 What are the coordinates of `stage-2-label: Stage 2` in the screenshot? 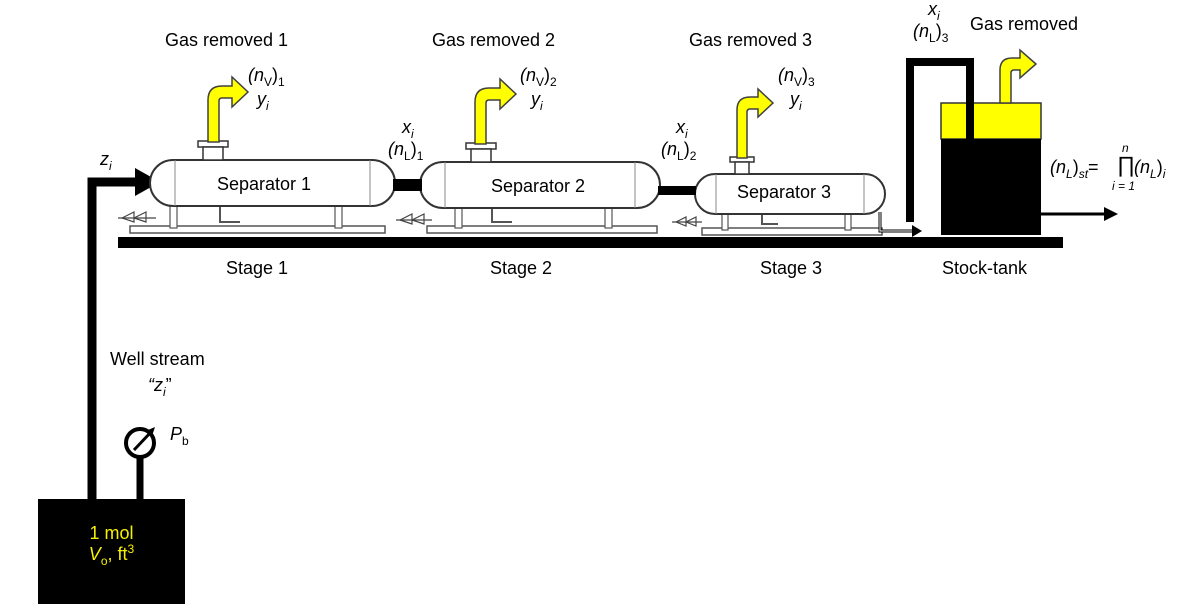 It's located at (521, 268).